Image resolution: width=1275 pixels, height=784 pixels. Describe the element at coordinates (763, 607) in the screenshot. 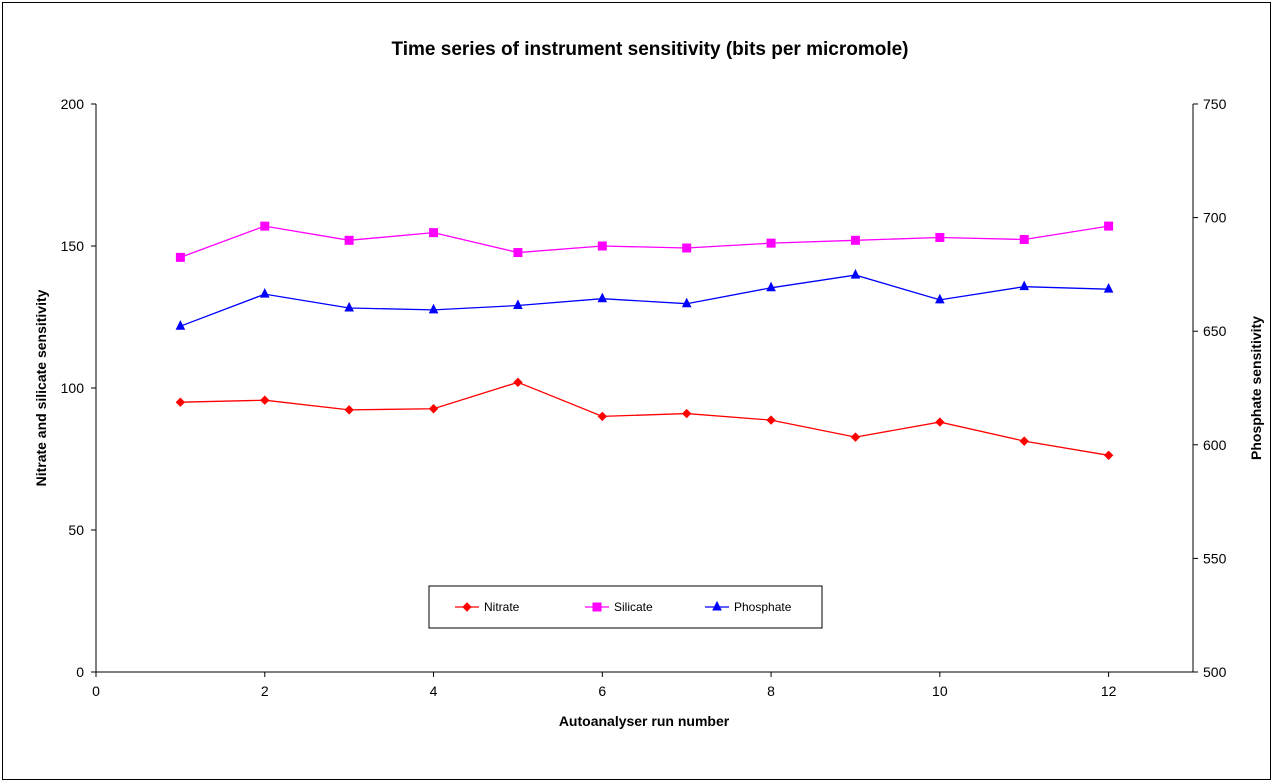

I see `legend-label-phosphate: Phosphate` at that location.